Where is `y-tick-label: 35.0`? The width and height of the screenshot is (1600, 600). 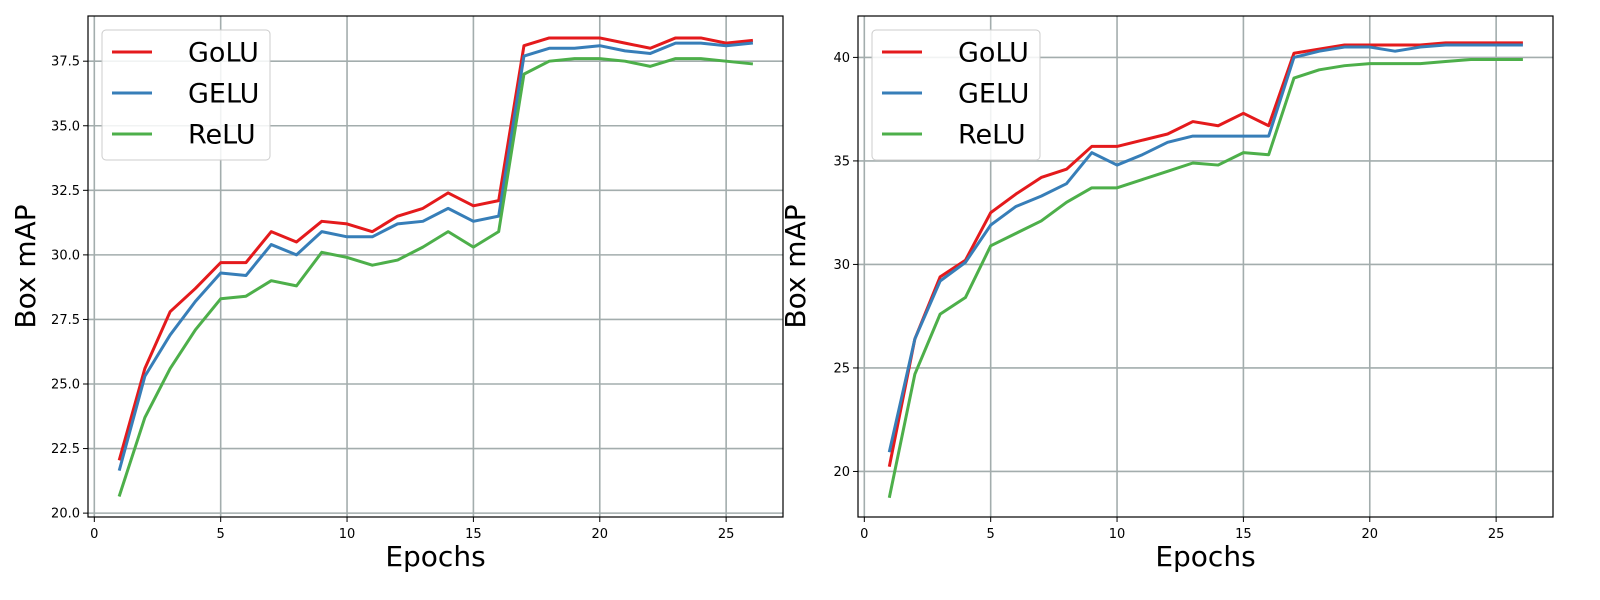
y-tick-label: 35.0 is located at coordinates (65, 126).